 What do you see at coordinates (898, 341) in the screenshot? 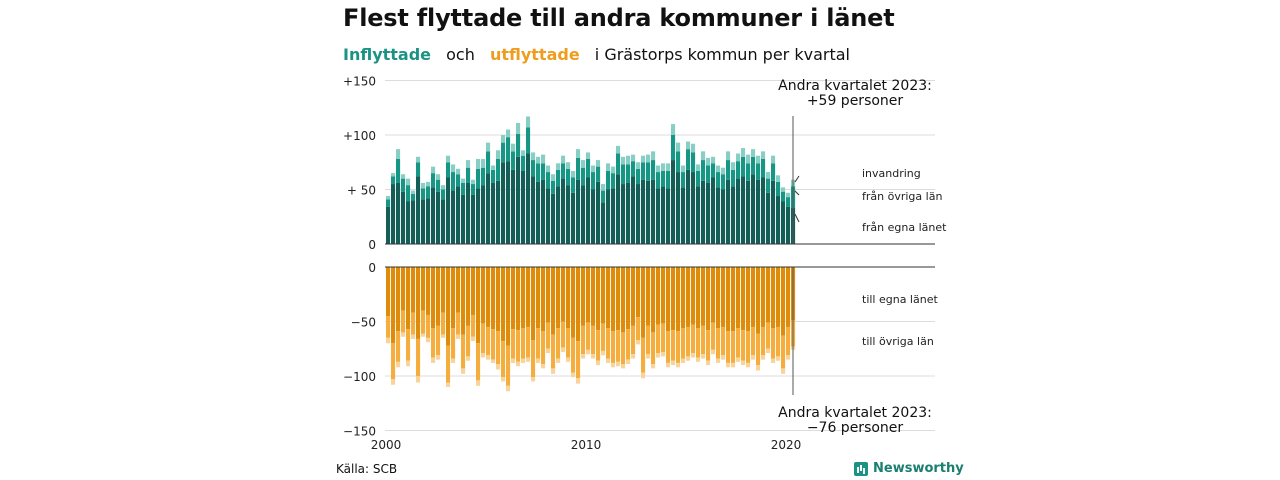
I see `label-till-ovriga-lan: till övriga län` at bounding box center [898, 341].